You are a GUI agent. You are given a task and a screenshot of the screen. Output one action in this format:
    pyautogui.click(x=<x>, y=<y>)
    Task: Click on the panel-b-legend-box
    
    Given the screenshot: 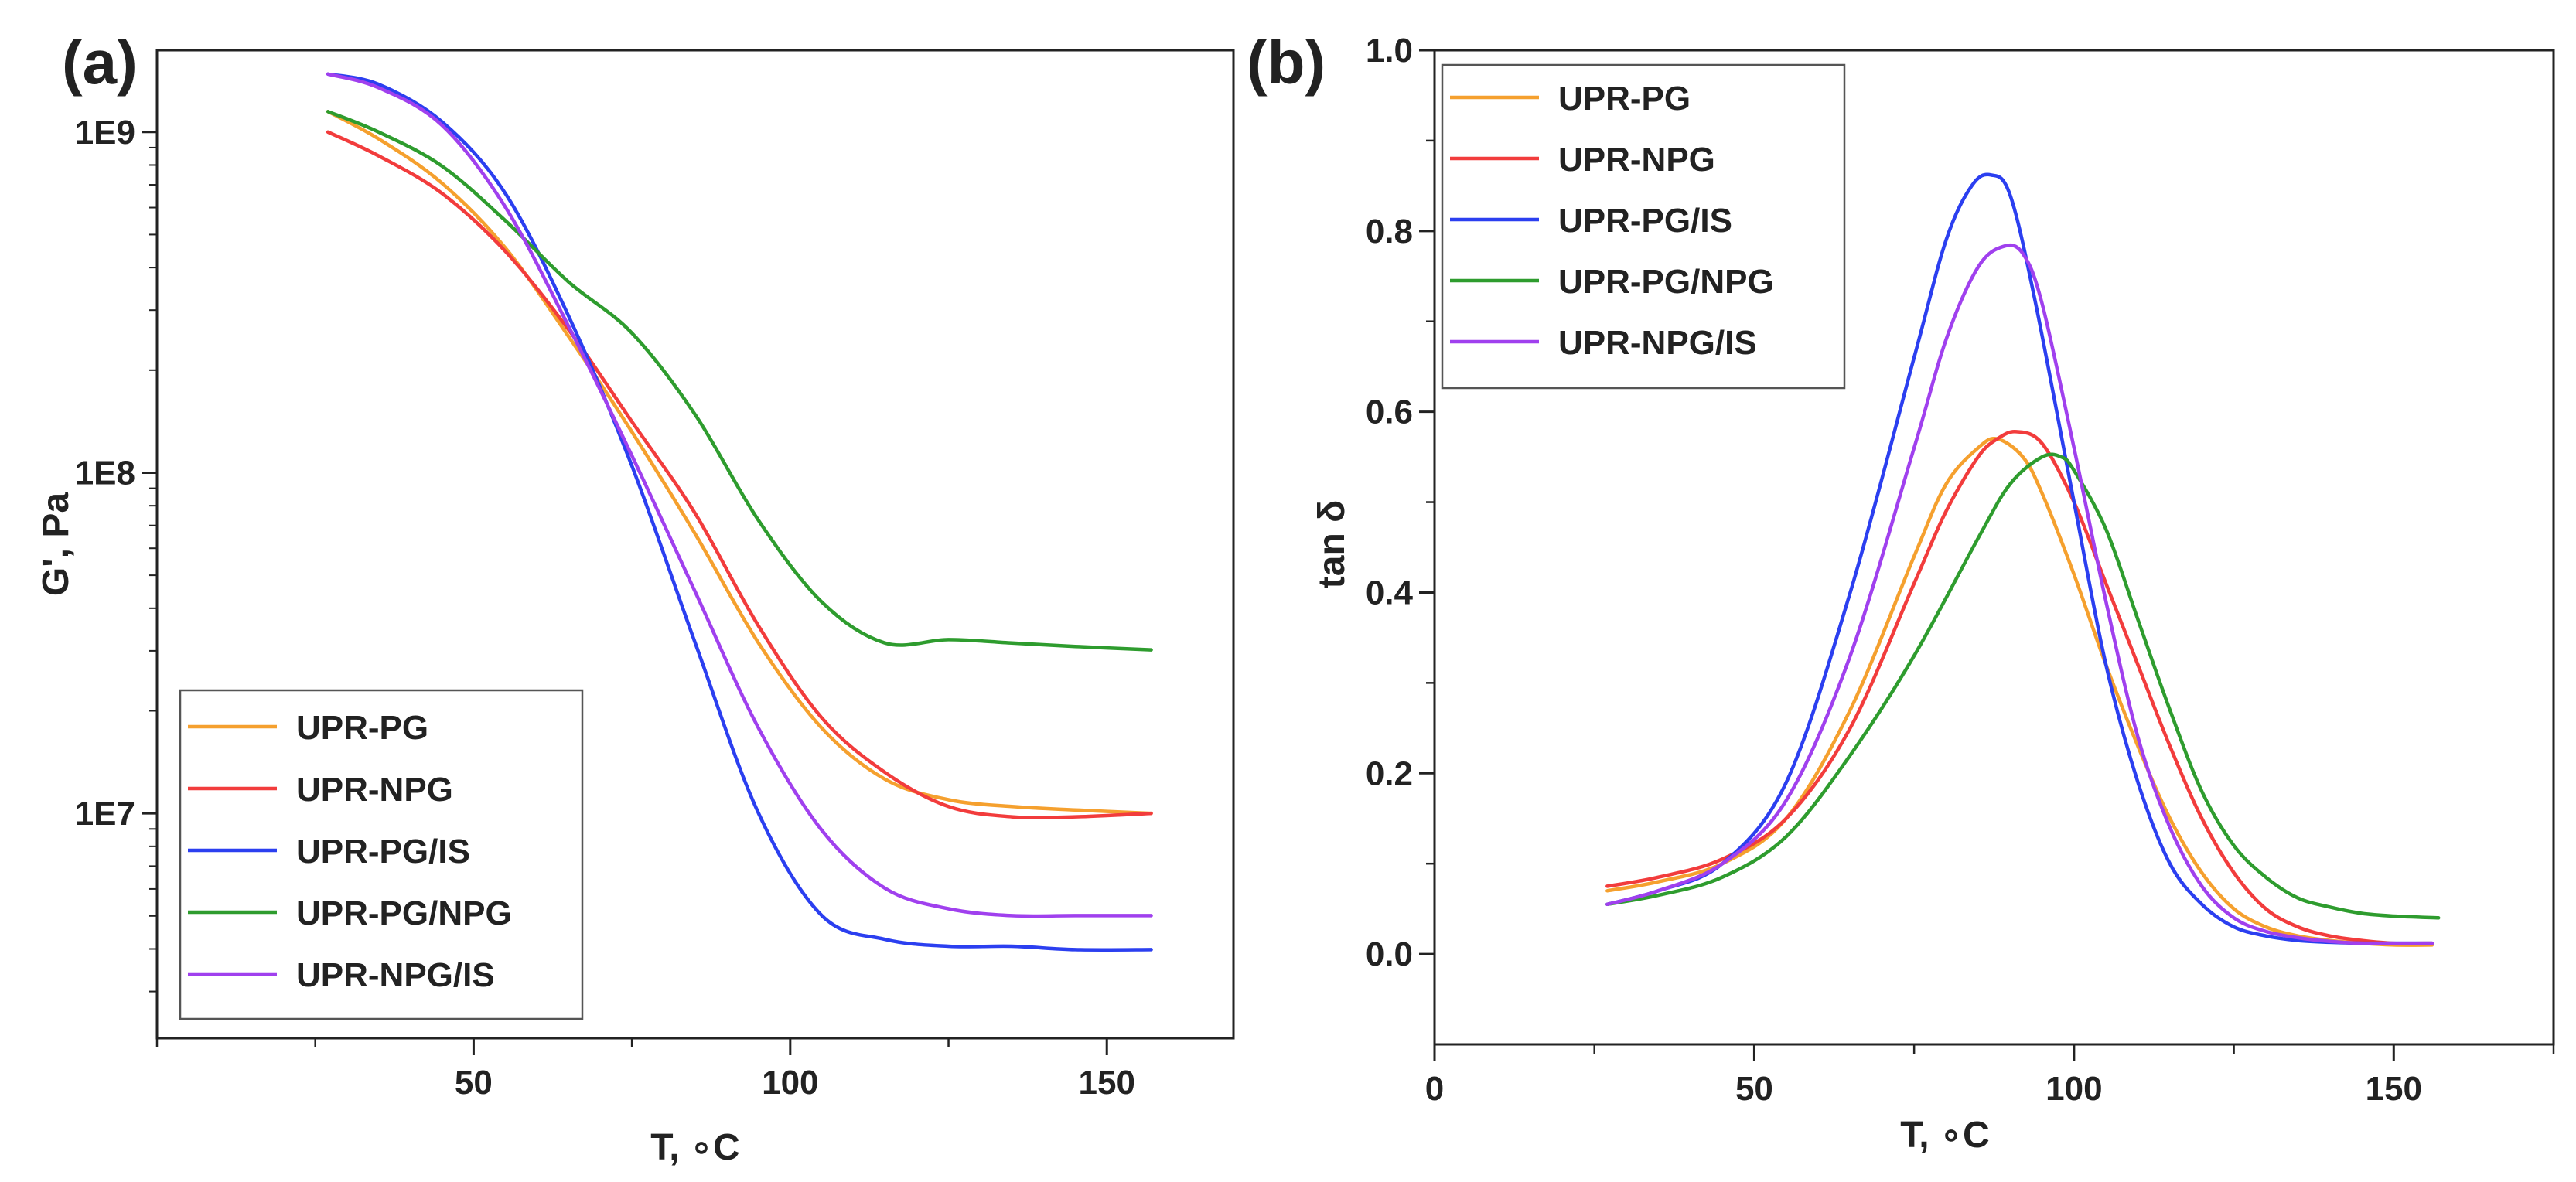 What is the action you would take?
    pyautogui.click(x=1644, y=226)
    